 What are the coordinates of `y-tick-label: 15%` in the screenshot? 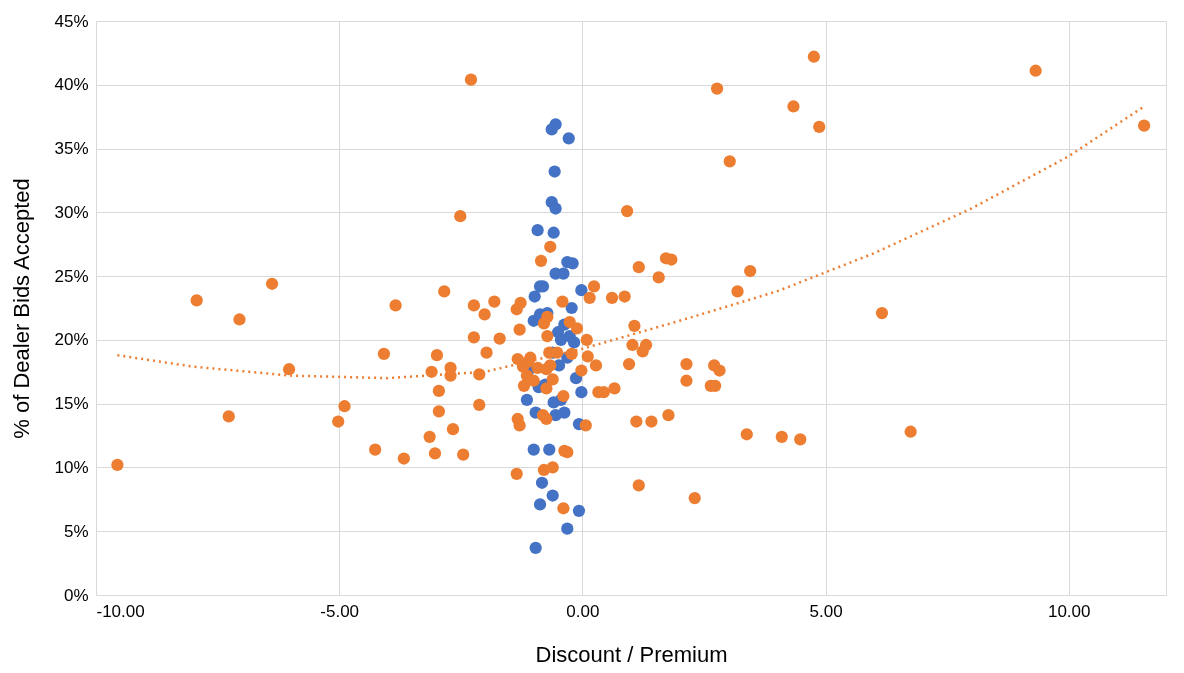 It's located at (71, 404).